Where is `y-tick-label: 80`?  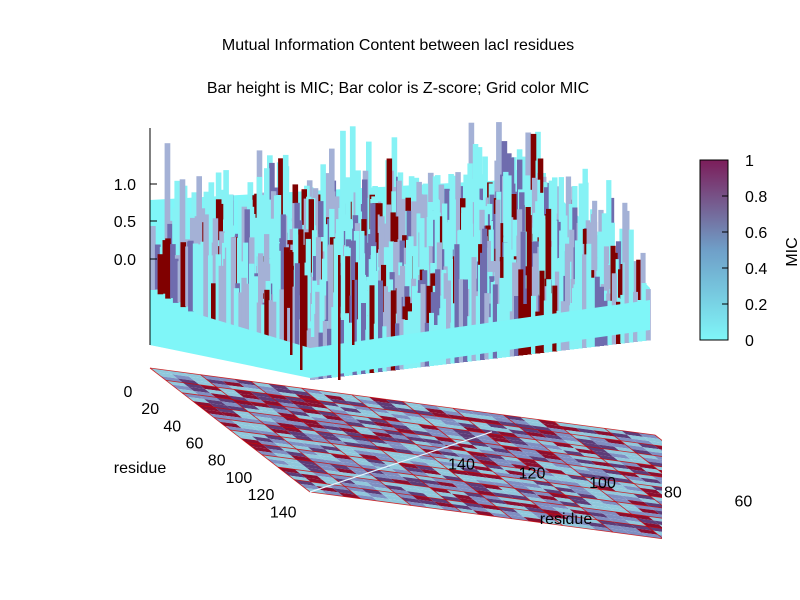
y-tick-label: 80 is located at coordinates (673, 492).